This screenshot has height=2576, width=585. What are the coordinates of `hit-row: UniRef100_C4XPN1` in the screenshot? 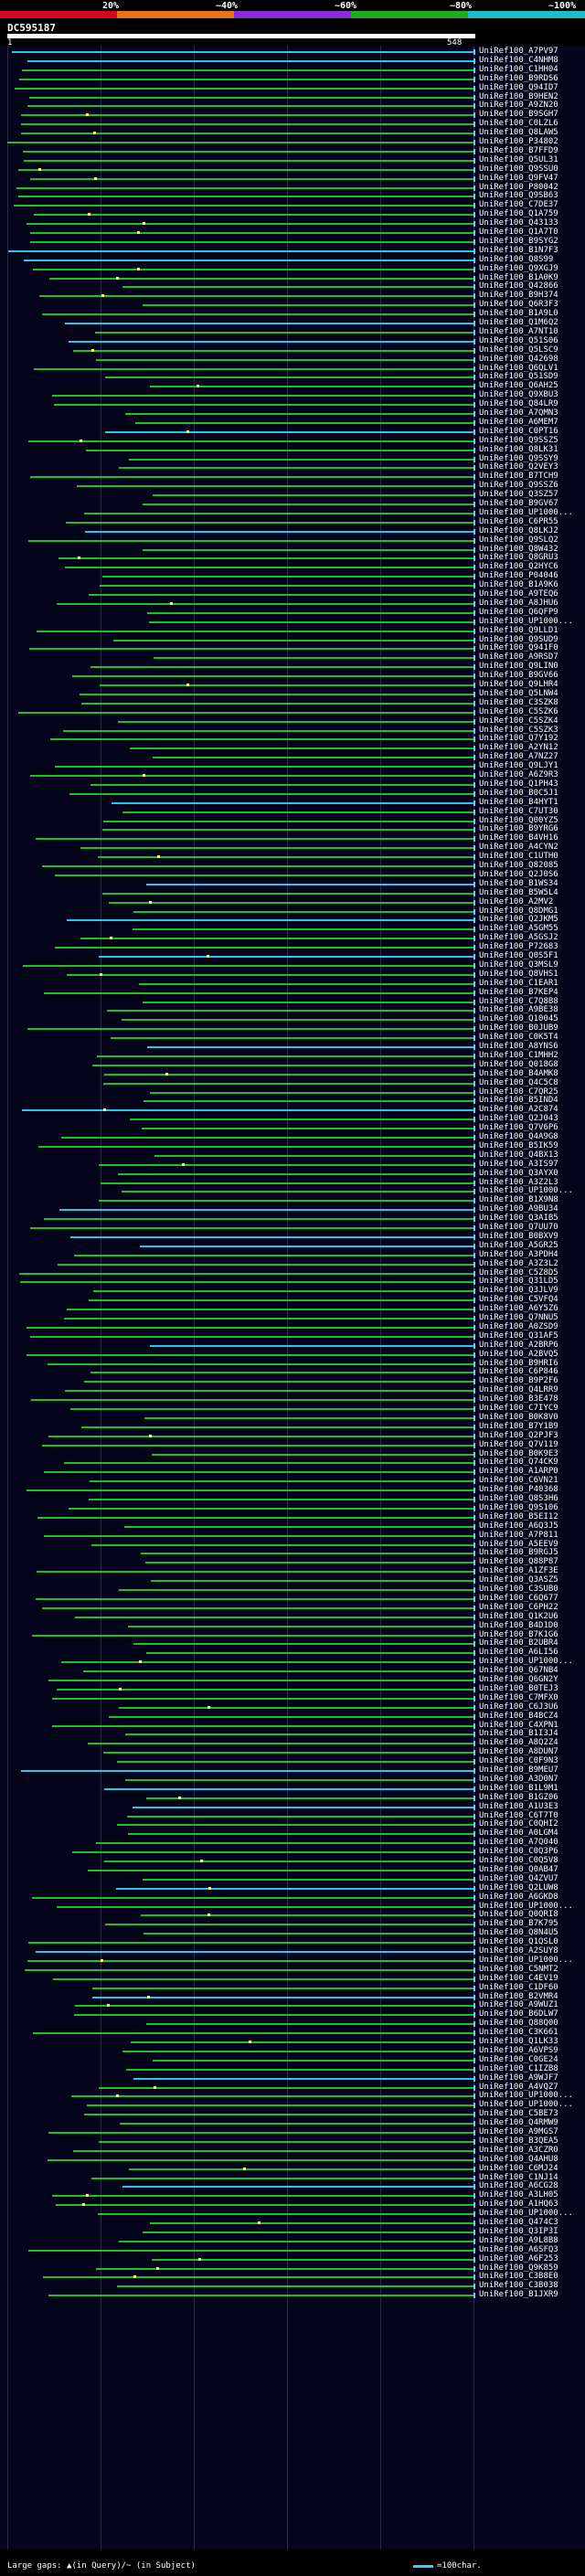 It's located at (293, 1726).